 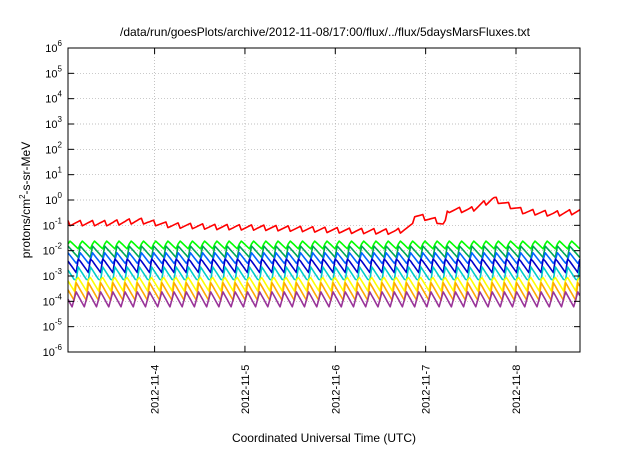 I want to click on y-tick-label: 10⁴, so click(x=53, y=98).